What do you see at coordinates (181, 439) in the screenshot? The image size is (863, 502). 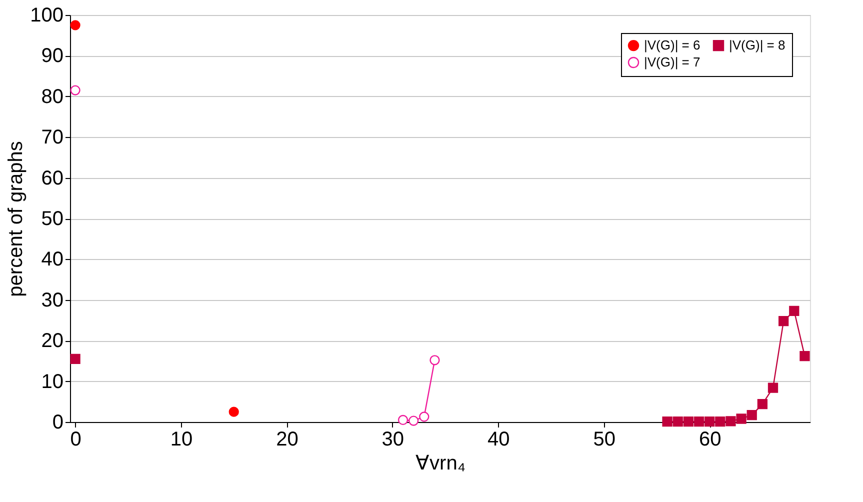 I see `x-tick-label: 10` at bounding box center [181, 439].